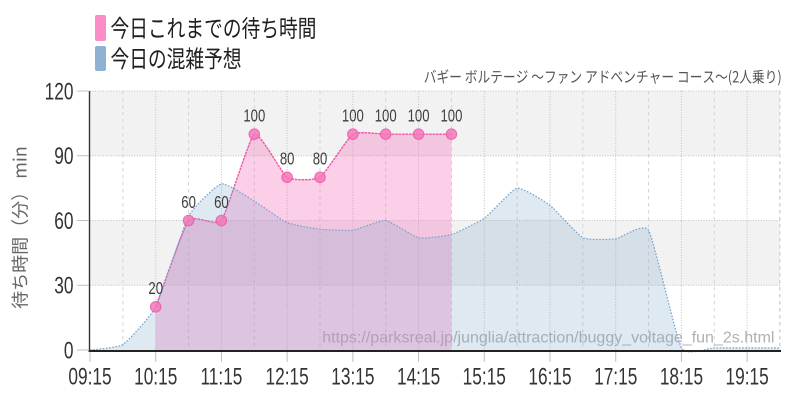 This screenshot has width=800, height=400. Describe the element at coordinates (155, 288) in the screenshot. I see `svg-text: 20` at that location.